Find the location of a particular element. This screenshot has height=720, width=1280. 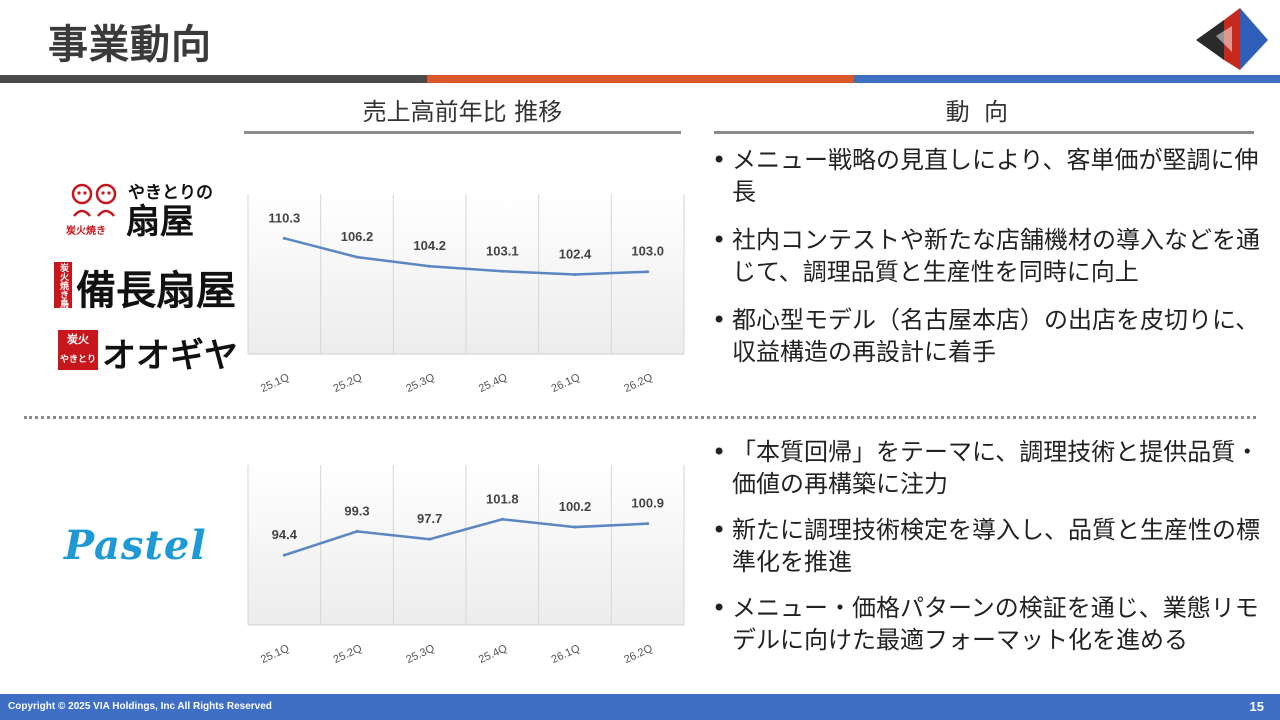

chart-column-rule is located at coordinates (462, 132).